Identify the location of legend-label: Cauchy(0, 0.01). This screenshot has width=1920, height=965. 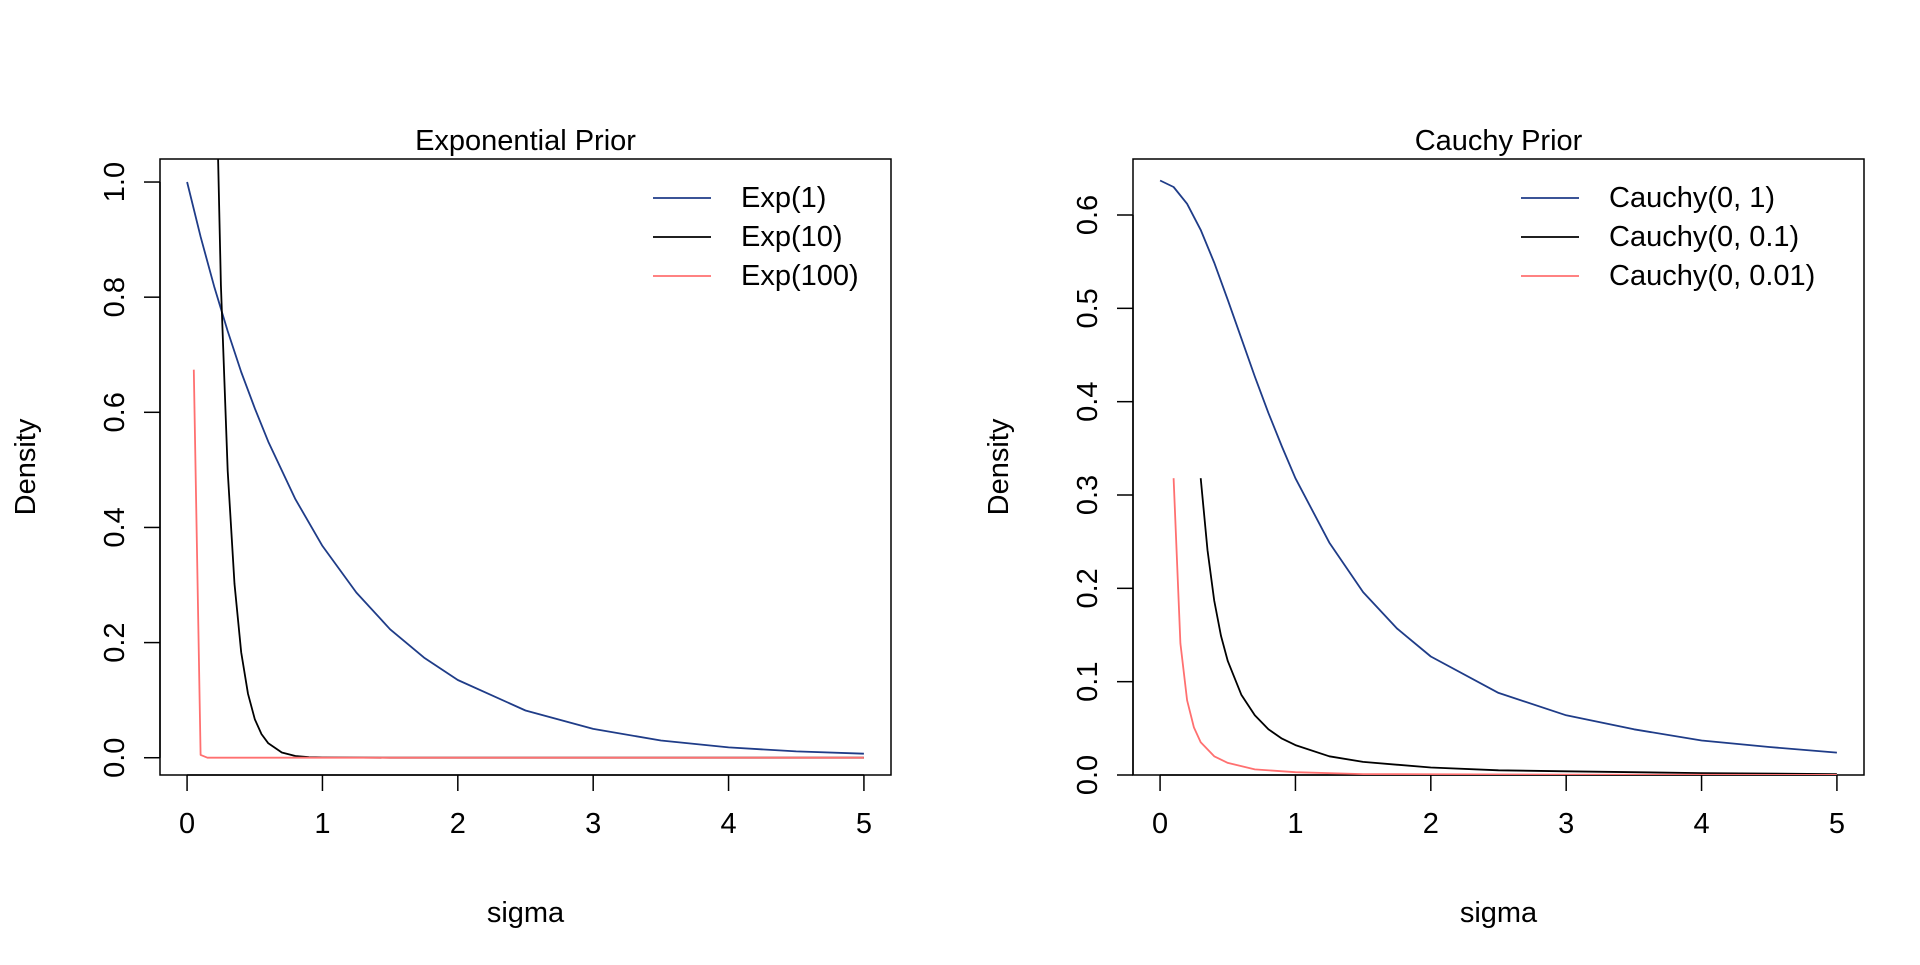
(1712, 276).